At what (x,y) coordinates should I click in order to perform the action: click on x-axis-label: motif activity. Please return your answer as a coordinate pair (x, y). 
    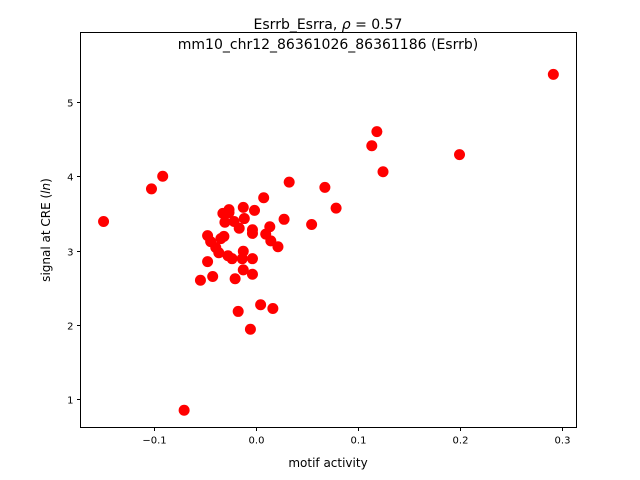
    Looking at the image, I should click on (327, 463).